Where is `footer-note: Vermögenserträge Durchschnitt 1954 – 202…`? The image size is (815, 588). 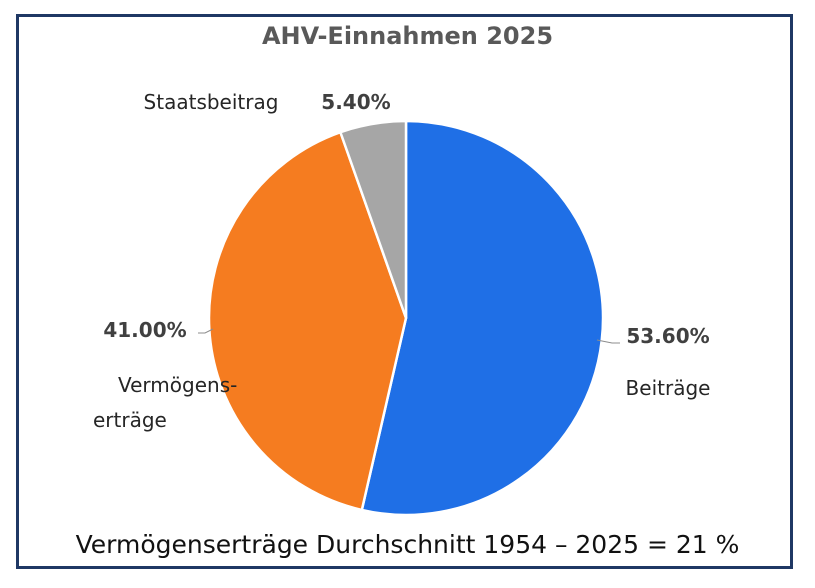
footer-note: Vermögenserträge Durchschnitt 1954 – 202… is located at coordinates (407, 544).